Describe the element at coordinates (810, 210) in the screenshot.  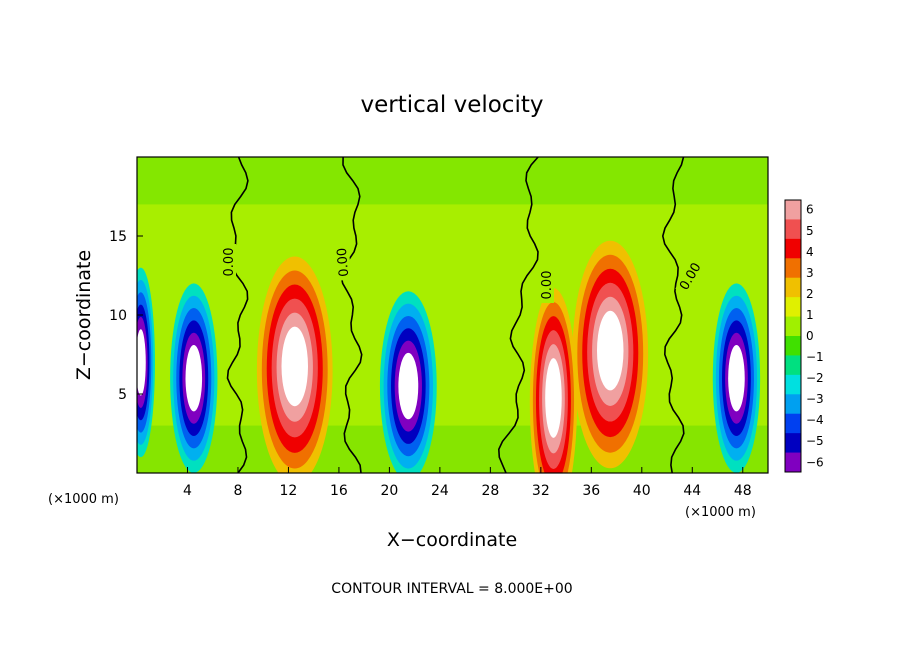
I see `colorbar-tick-label: 6` at that location.